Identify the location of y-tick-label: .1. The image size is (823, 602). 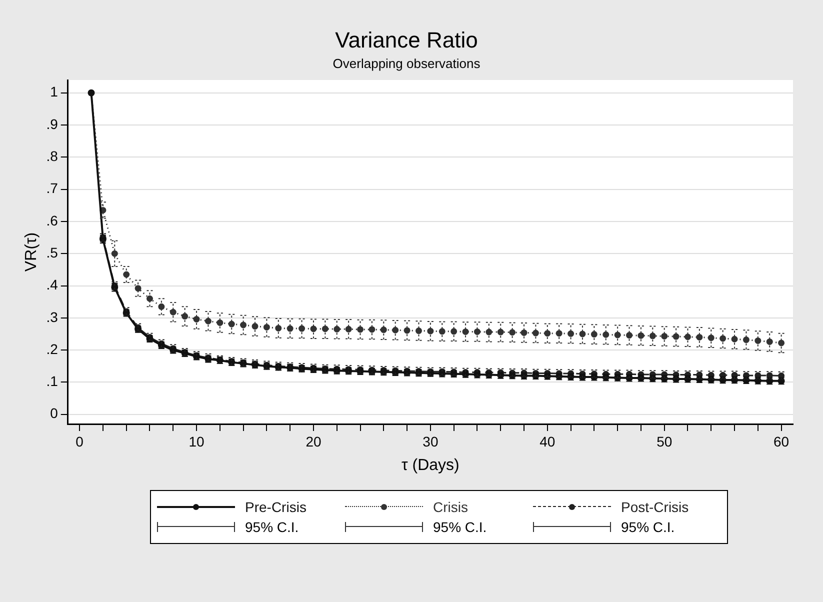
(52, 381).